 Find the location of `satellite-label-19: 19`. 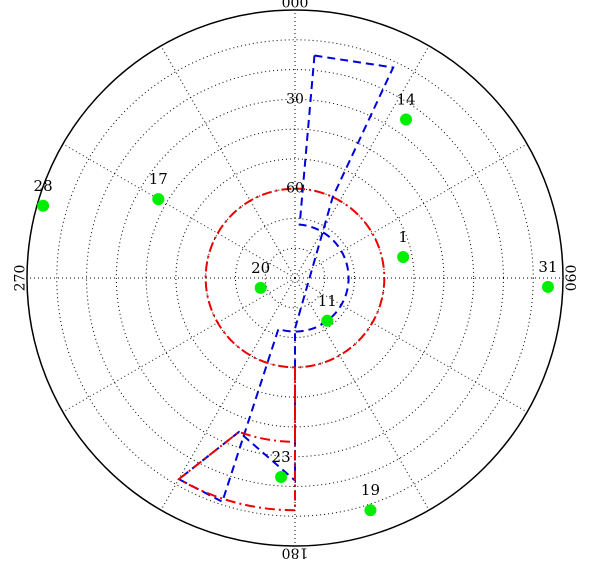

satellite-label-19: 19 is located at coordinates (370, 490).